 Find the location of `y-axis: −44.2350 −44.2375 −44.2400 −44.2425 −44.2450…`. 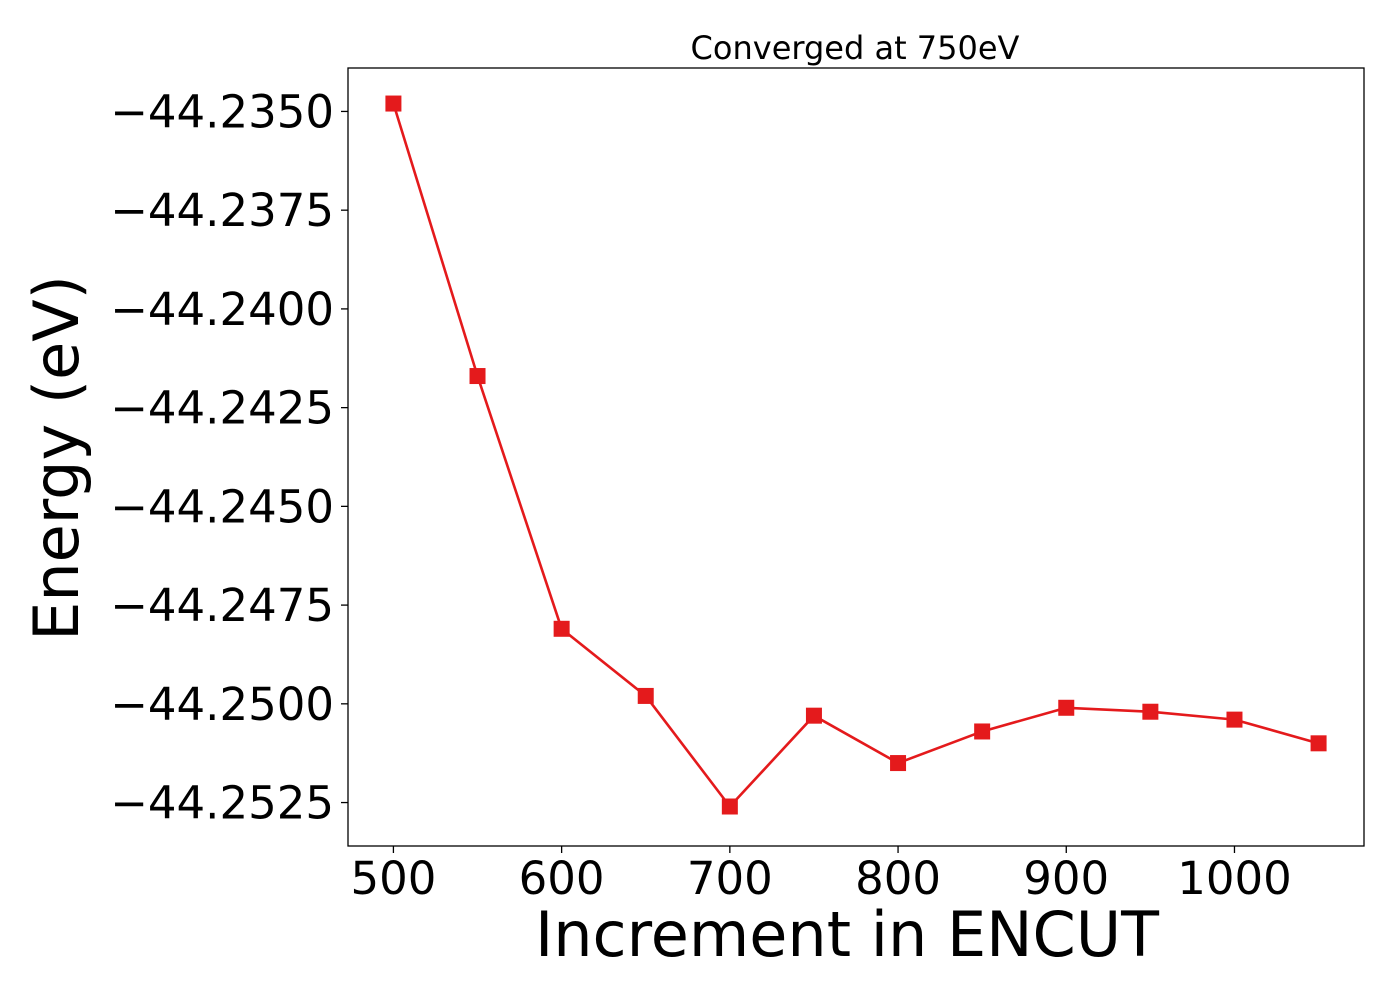

y-axis: −44.2350 −44.2375 −44.2400 −44.2425 −44.2450… is located at coordinates (229, 457).